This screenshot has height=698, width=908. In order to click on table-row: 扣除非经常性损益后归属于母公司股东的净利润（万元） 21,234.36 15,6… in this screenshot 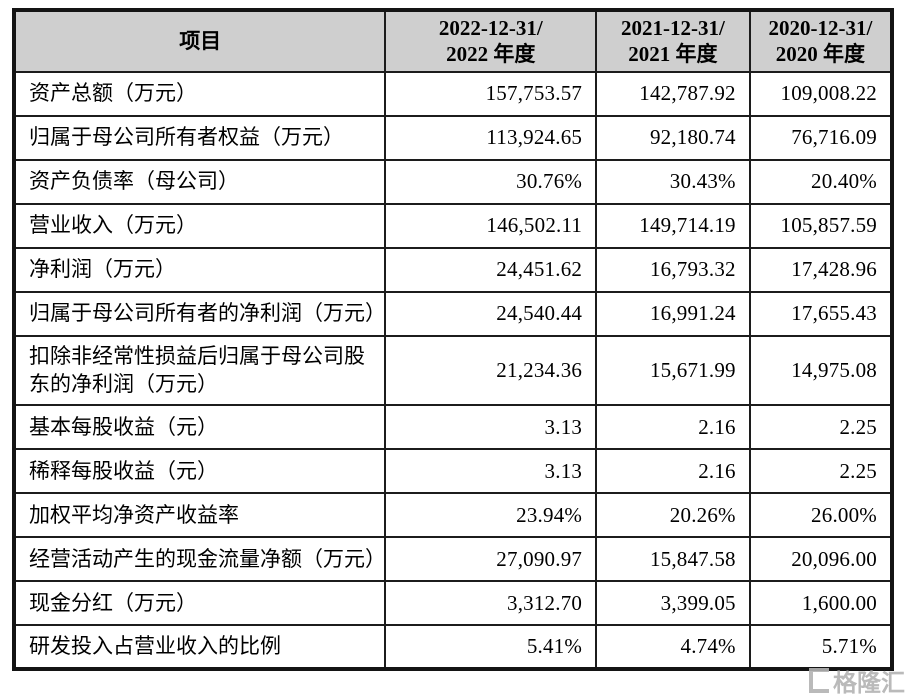, I will do `click(453, 370)`.